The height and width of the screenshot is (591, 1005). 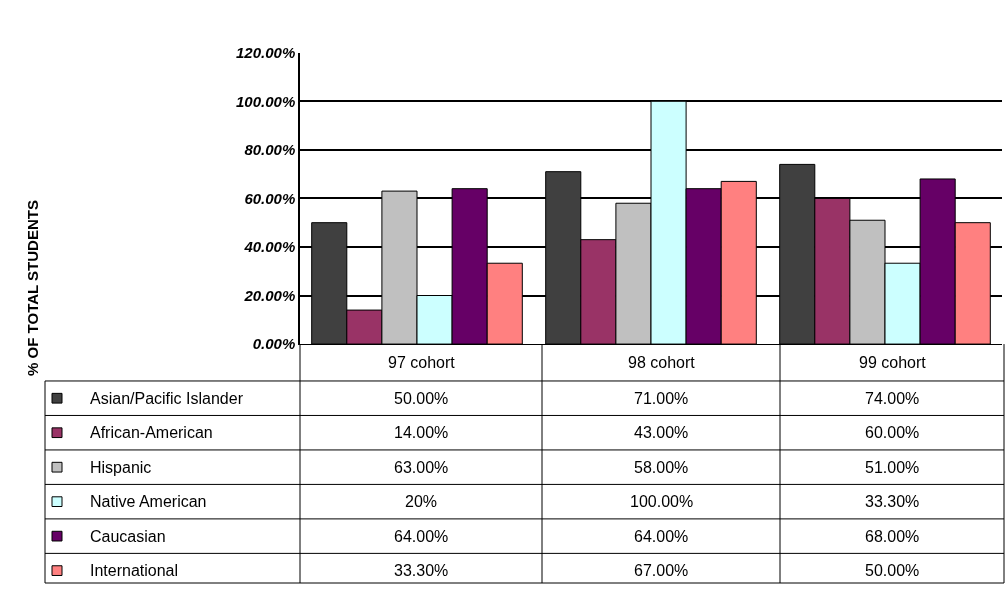 I want to click on text: % OF TOTAL STUDENTS, so click(x=33, y=288).